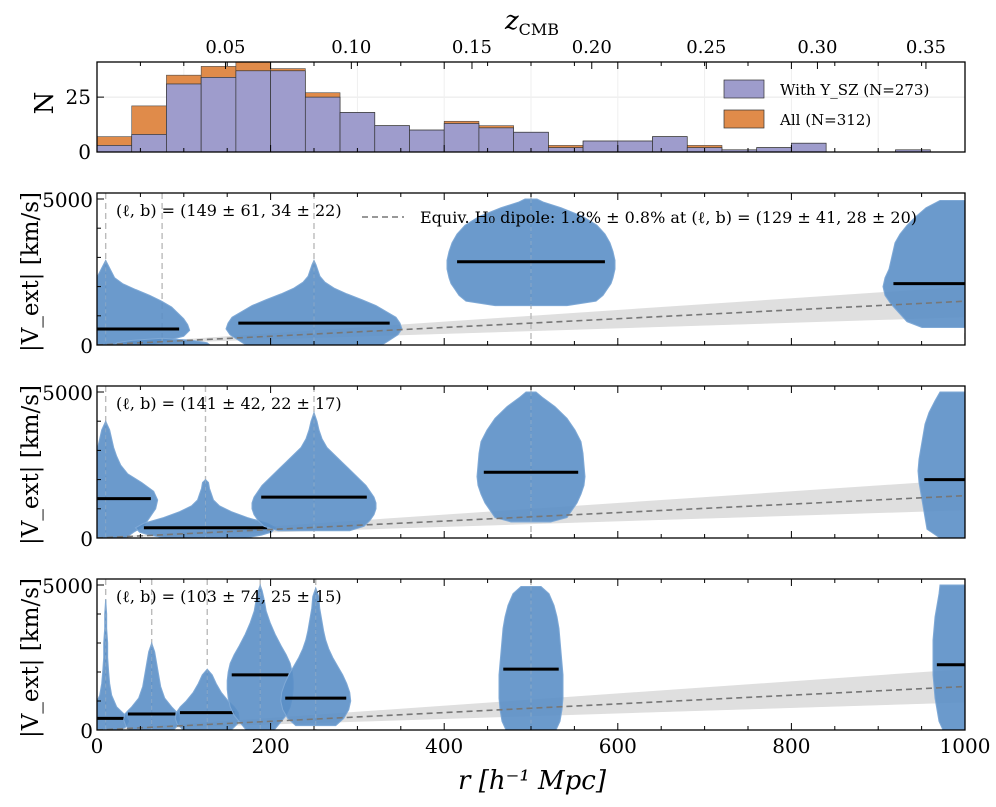  Describe the element at coordinates (86, 346) in the screenshot. I see `panel-a-y-tick-label: 0` at that location.